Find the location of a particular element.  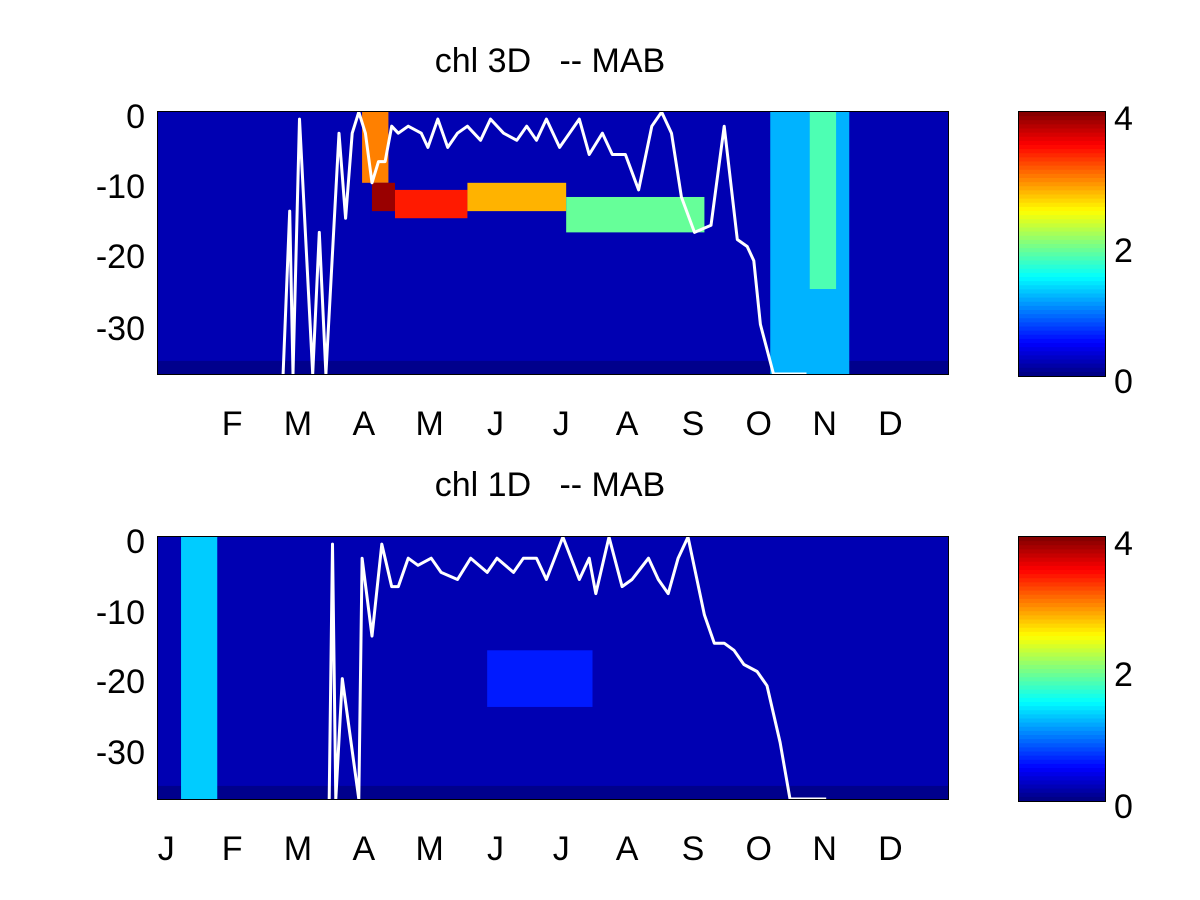

x-tick-label: D is located at coordinates (890, 849).